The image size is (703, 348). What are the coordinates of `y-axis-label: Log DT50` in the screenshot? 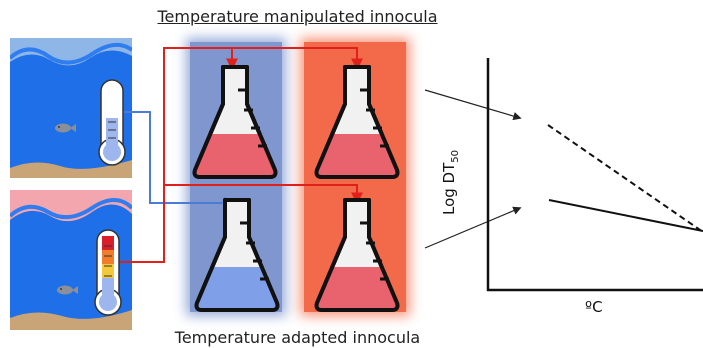 It's located at (450, 182).